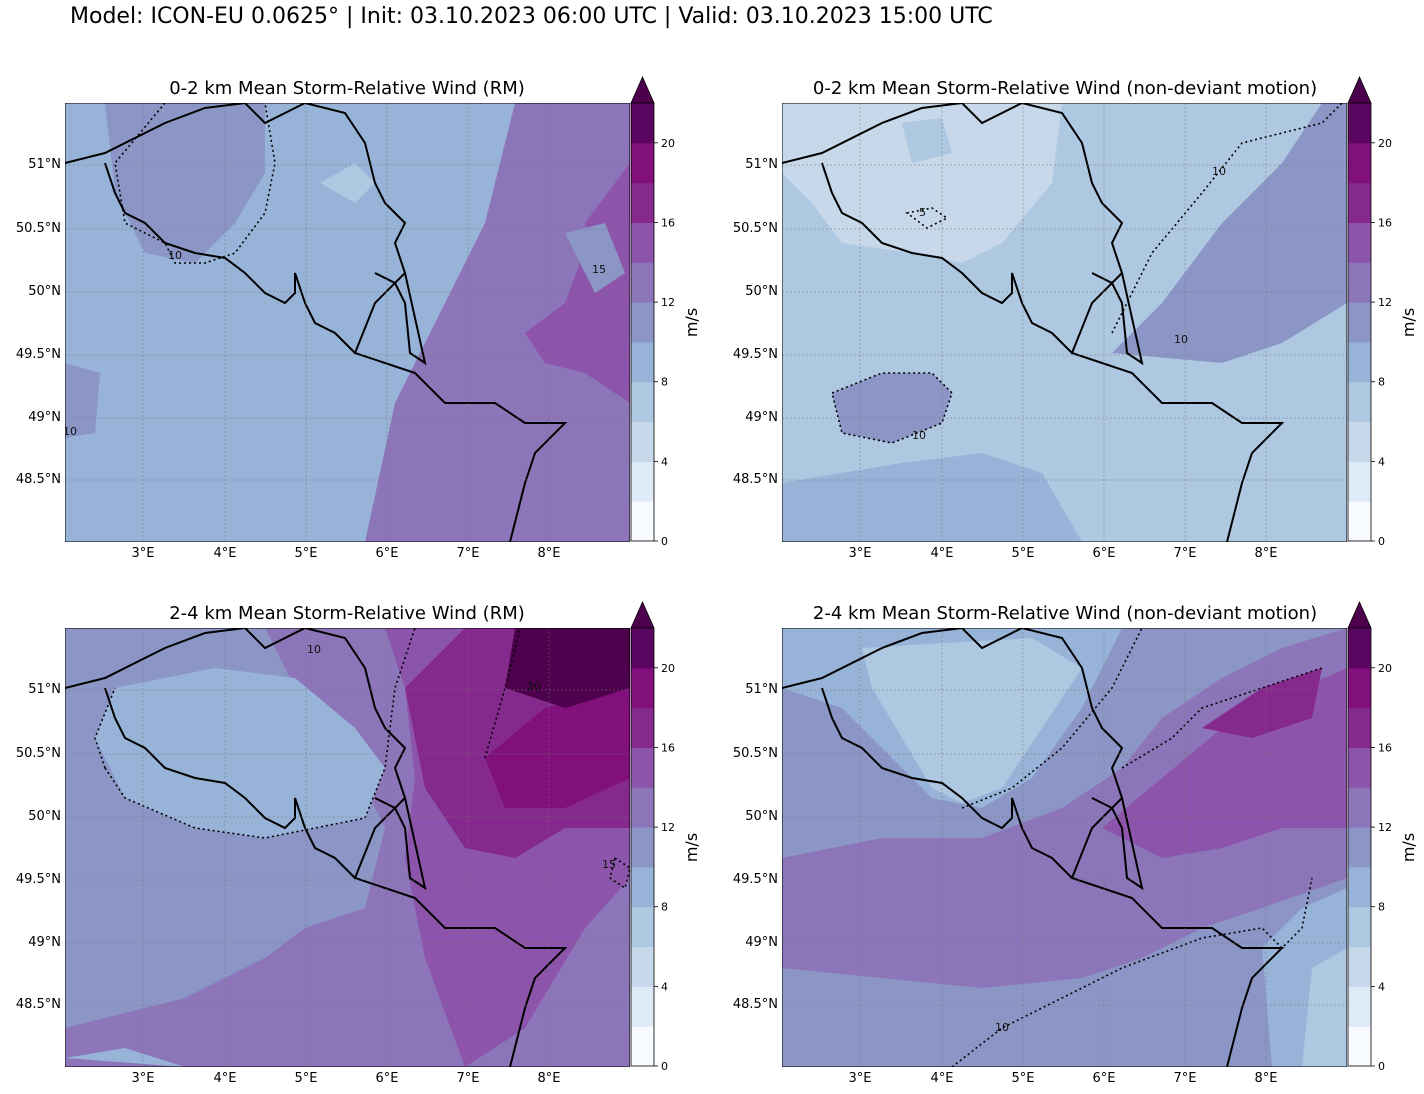  What do you see at coordinates (599, 269) in the screenshot?
I see `contour-label: 15` at bounding box center [599, 269].